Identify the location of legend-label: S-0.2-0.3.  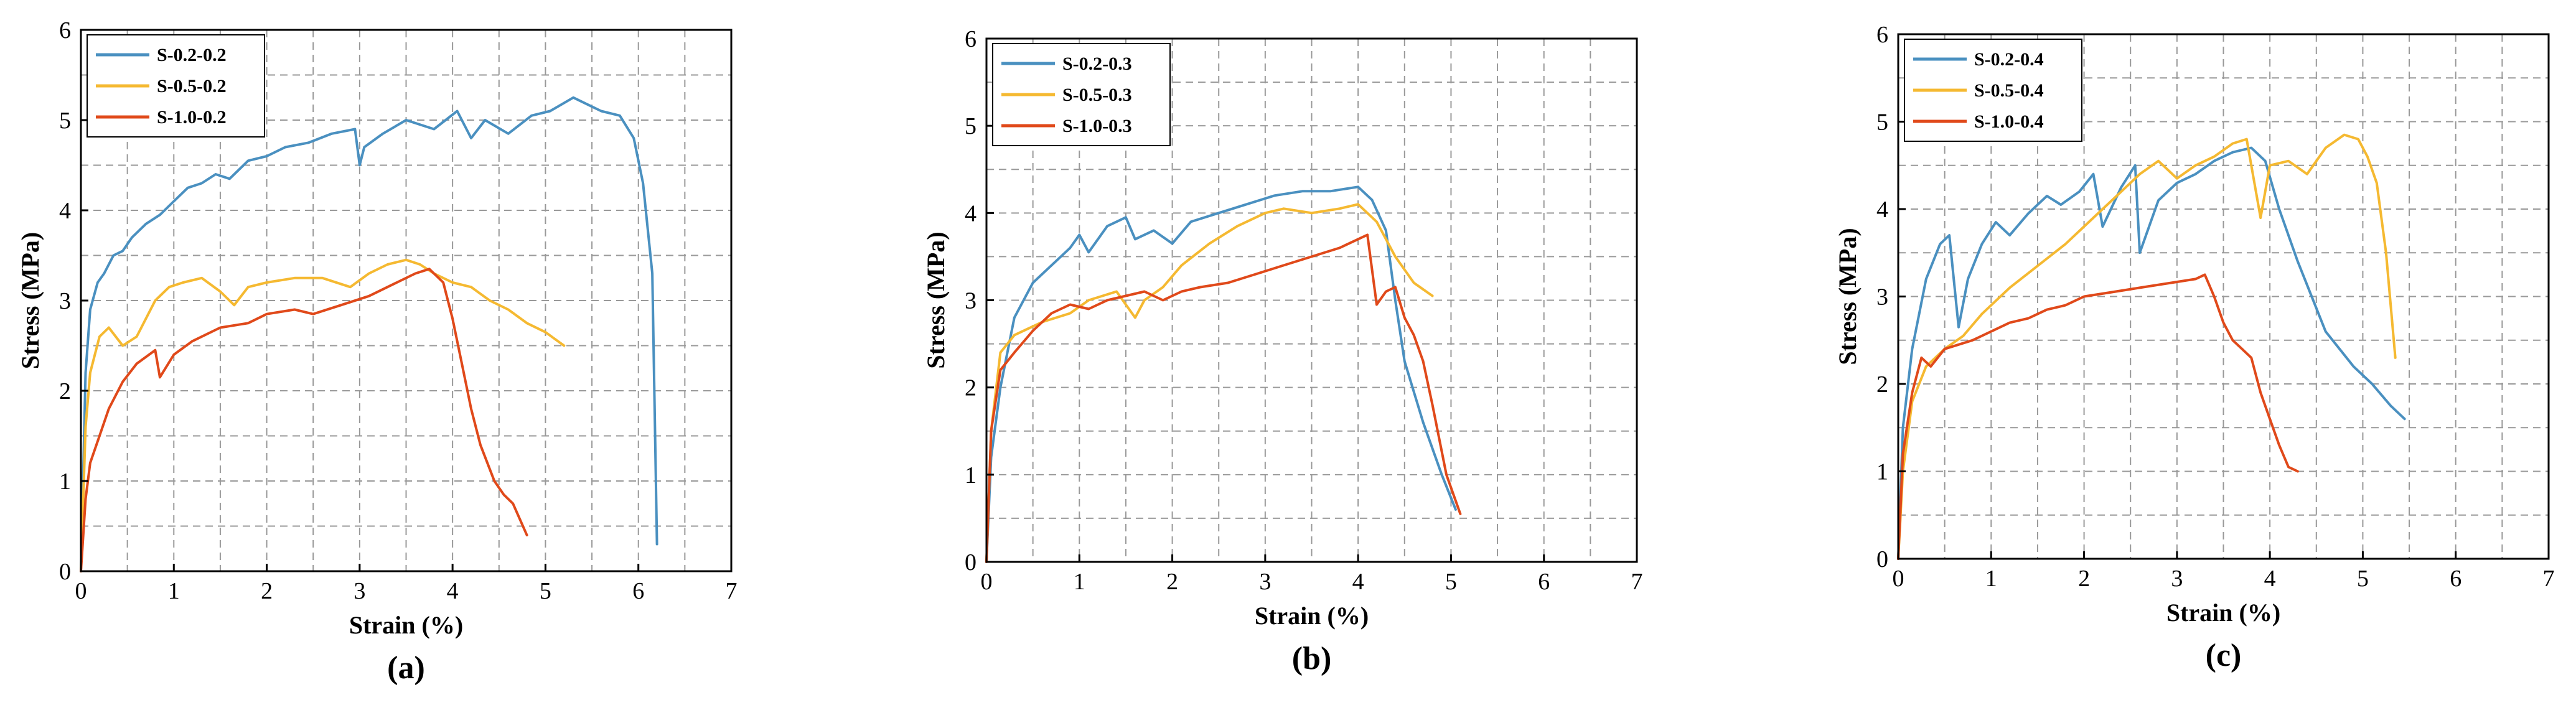
(1097, 64).